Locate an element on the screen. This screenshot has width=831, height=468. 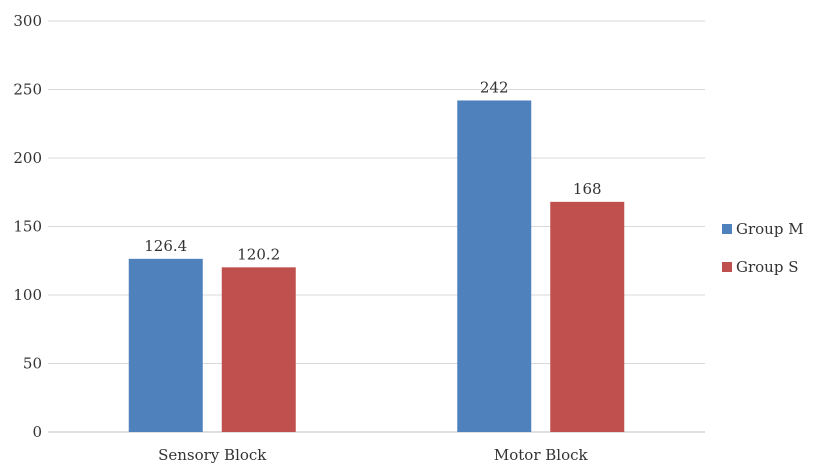
legend-label: Group S is located at coordinates (767, 267).